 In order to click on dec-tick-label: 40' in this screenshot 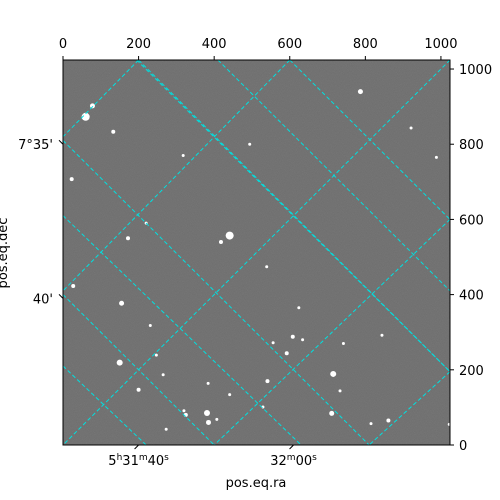, I will do `click(43, 299)`.